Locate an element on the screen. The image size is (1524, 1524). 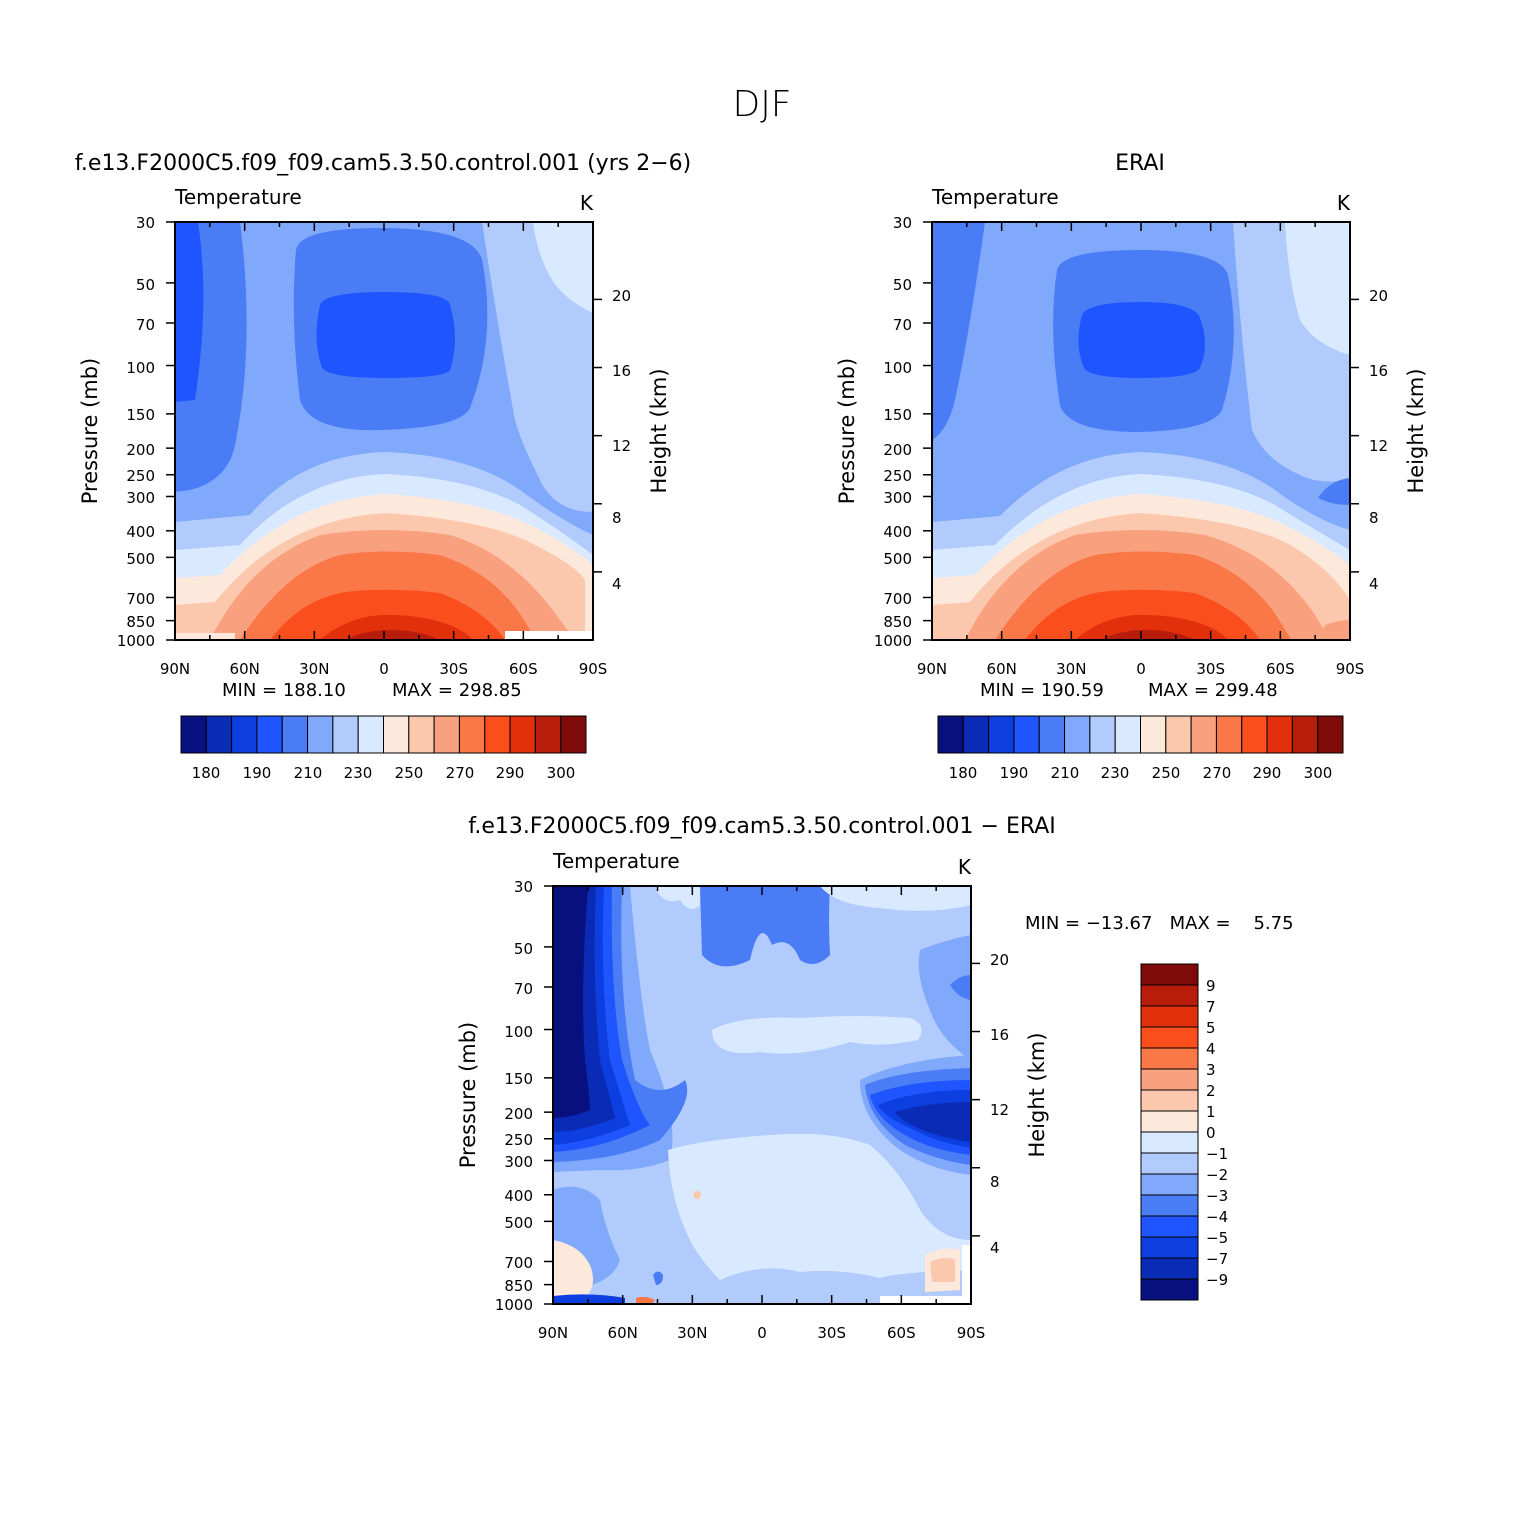
variable-label-model: Temperature is located at coordinates (238, 197).